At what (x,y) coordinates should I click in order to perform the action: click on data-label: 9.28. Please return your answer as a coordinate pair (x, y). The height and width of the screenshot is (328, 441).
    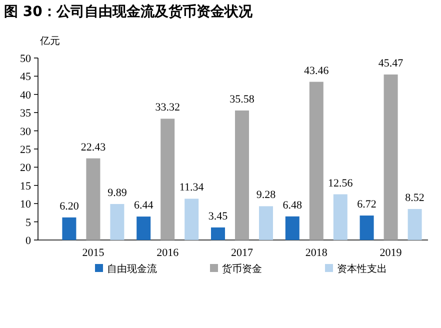
    Looking at the image, I should click on (266, 195).